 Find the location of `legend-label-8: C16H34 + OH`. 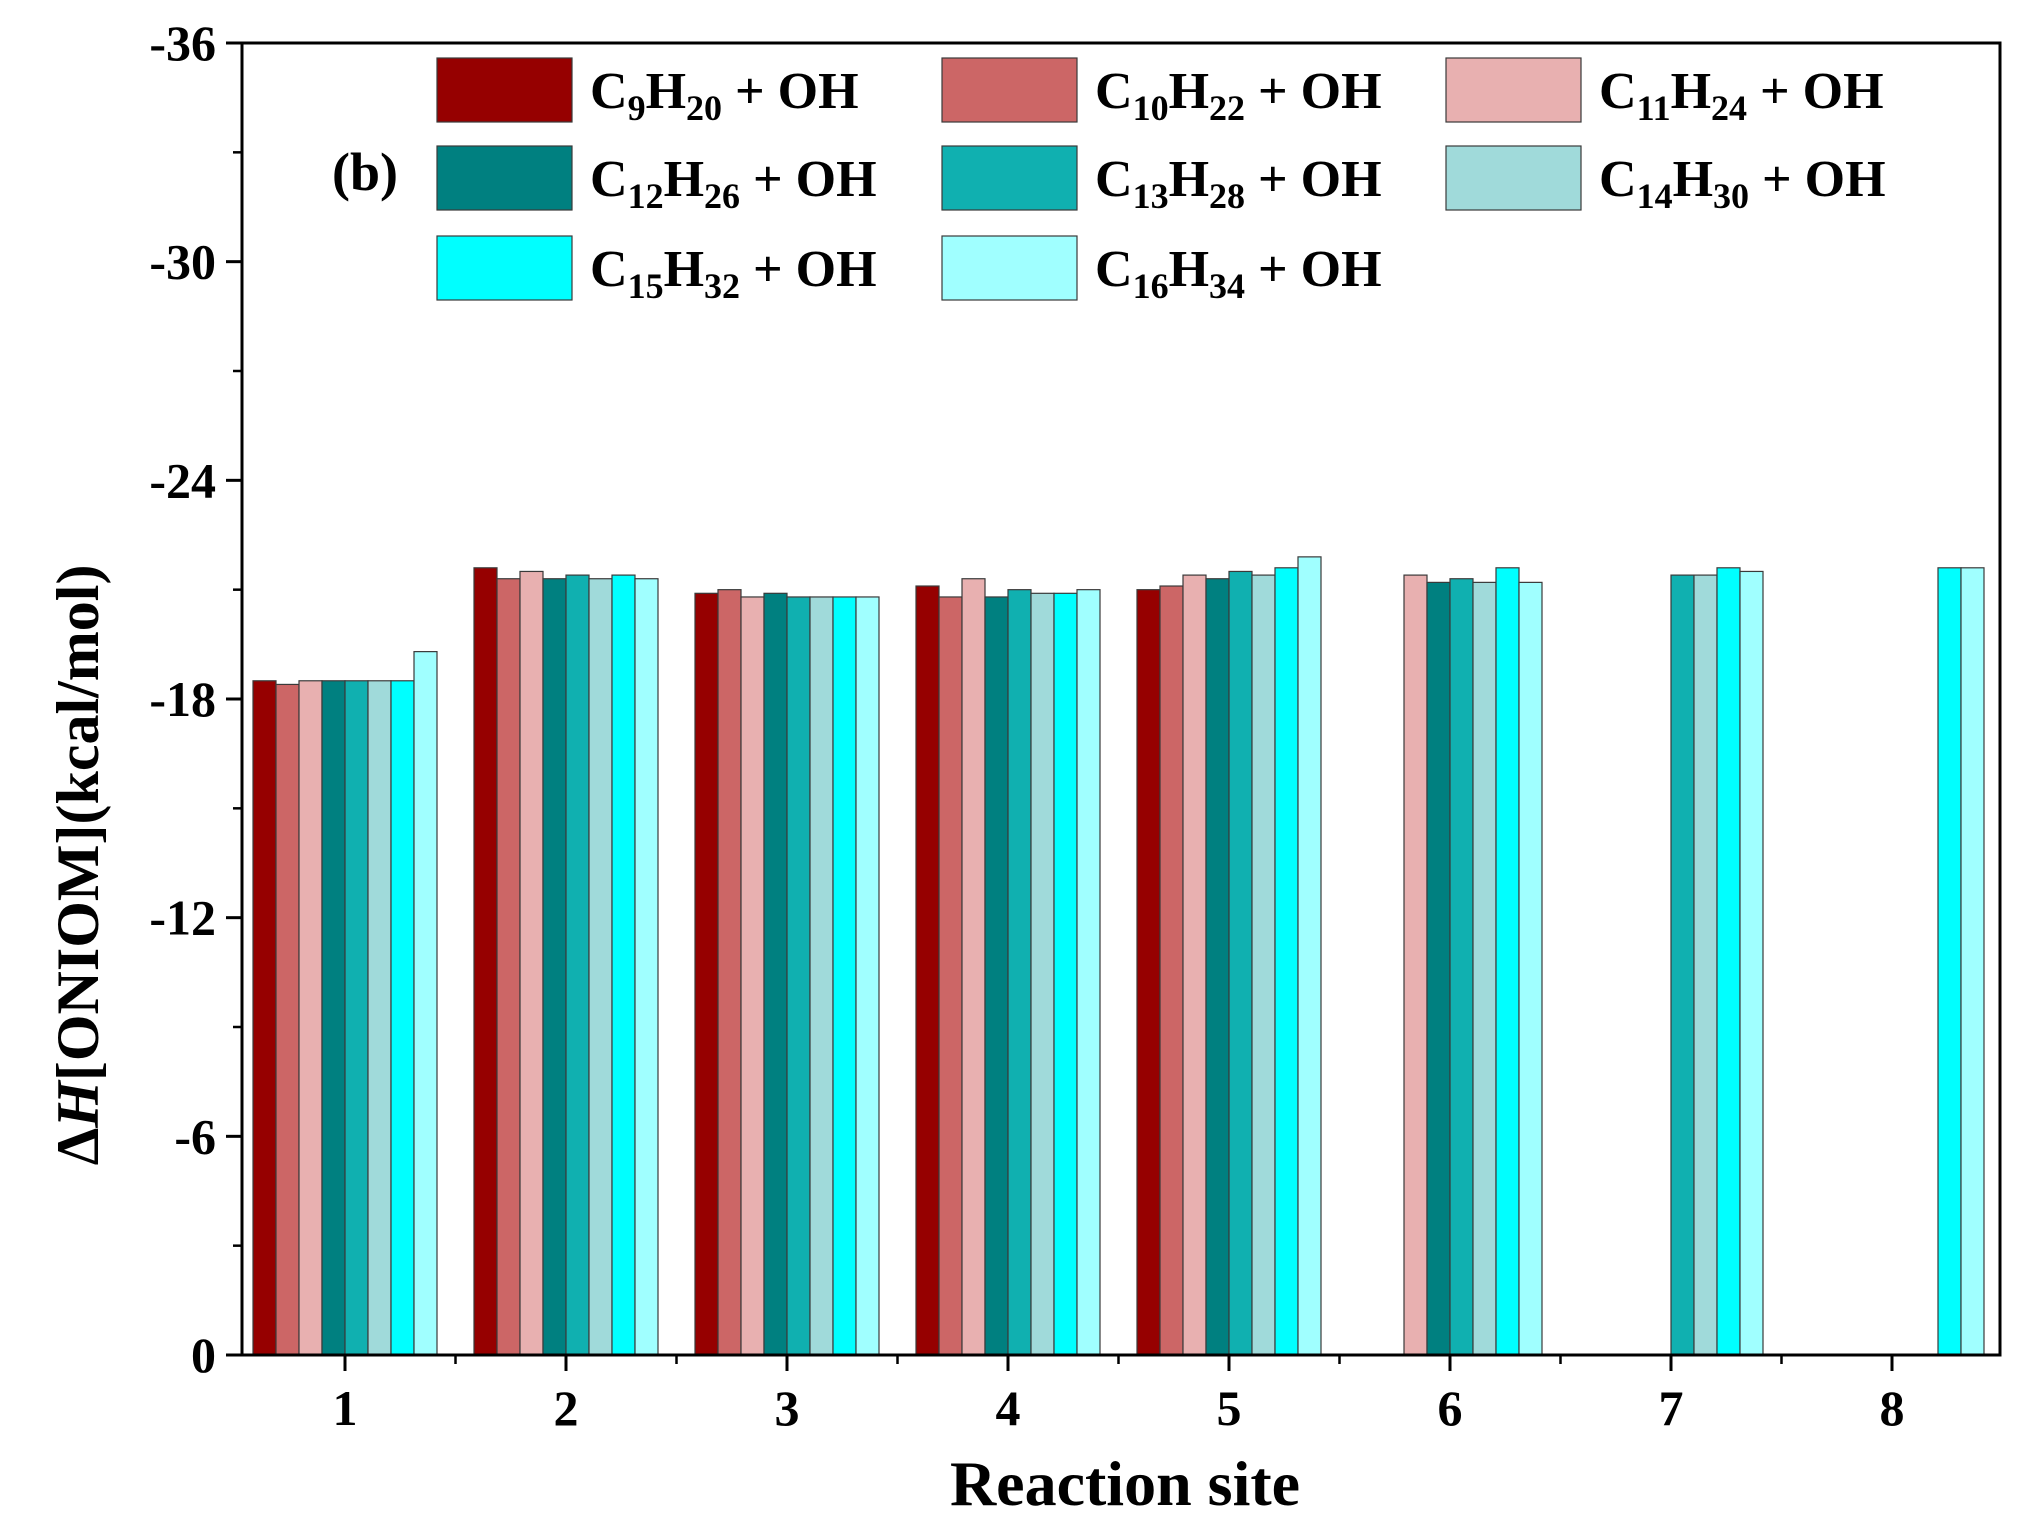

legend-label-8: C16H34 + OH is located at coordinates (1238, 273).